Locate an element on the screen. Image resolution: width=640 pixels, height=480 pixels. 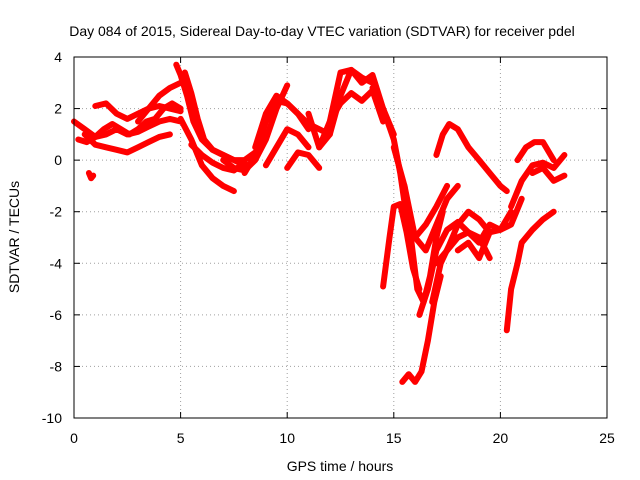
x-tick-label: 25 is located at coordinates (607, 438).